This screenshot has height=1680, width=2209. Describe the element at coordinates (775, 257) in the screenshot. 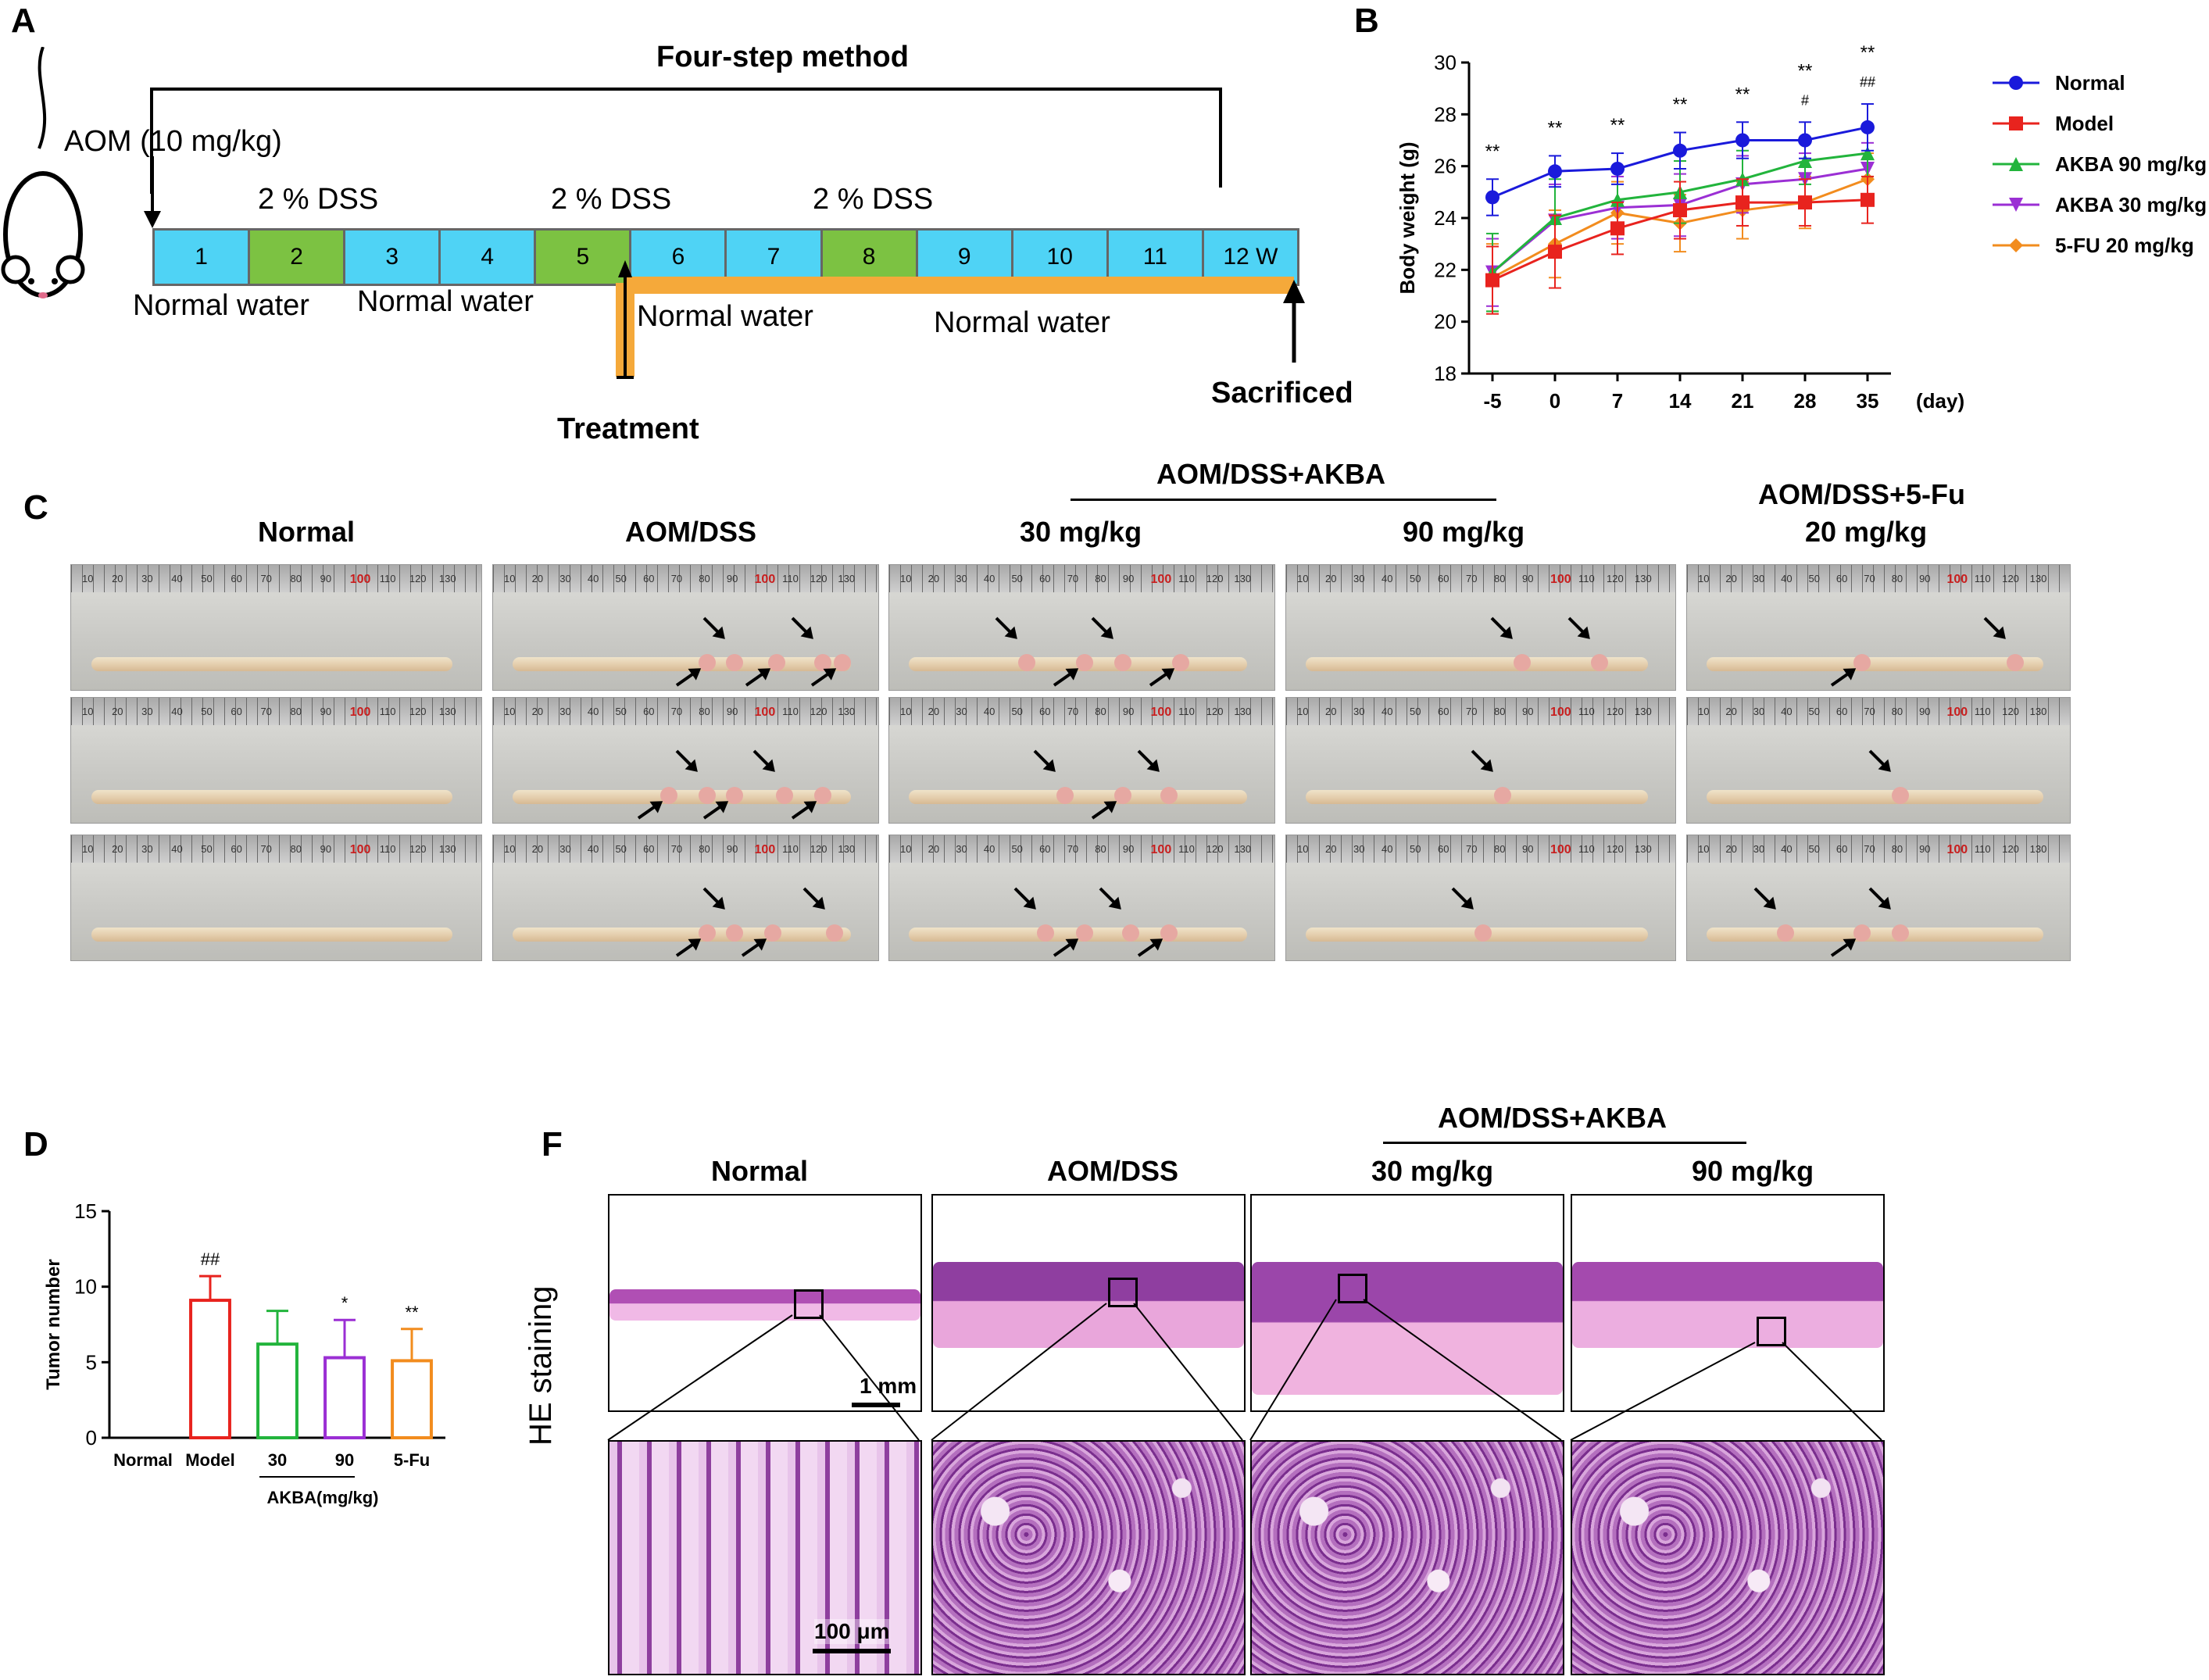

I see `week-box: 7` at that location.